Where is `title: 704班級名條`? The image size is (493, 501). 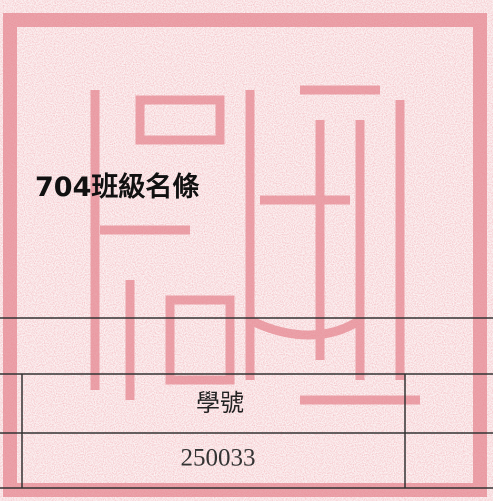
title: 704班級名條 is located at coordinates (117, 187).